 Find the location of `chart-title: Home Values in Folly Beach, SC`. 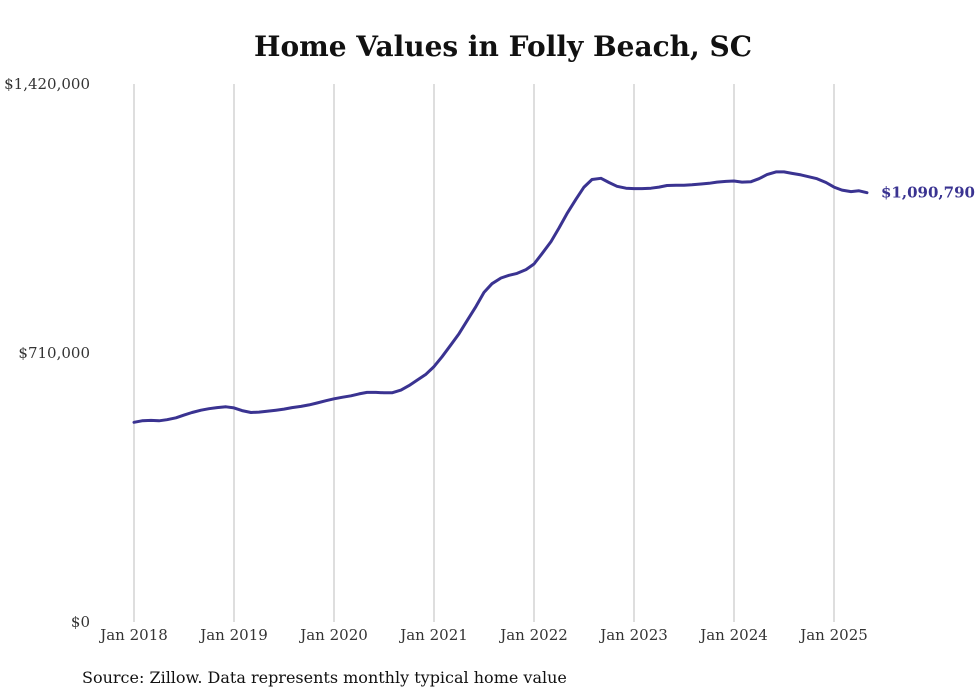

chart-title: Home Values in Folly Beach, SC is located at coordinates (503, 46).